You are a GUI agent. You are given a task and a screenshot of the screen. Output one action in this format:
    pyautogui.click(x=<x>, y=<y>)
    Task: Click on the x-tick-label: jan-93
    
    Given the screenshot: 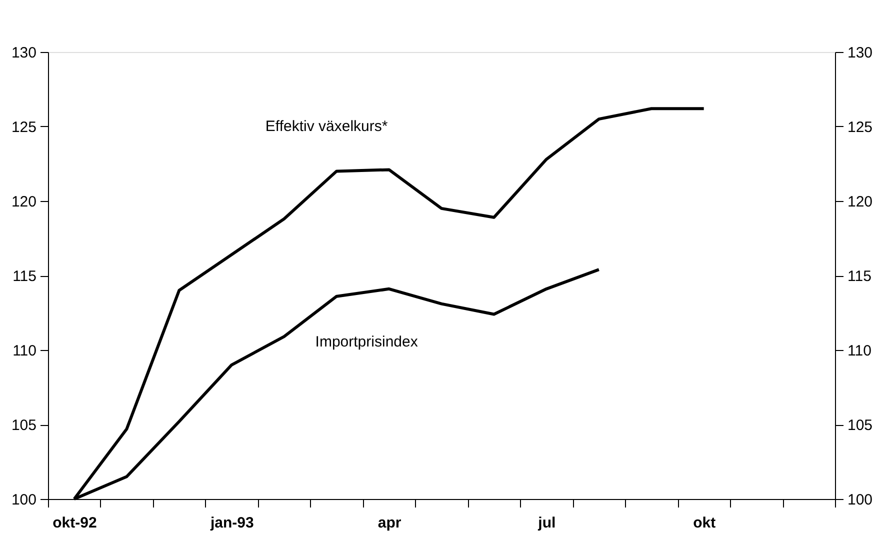 What is the action you would take?
    pyautogui.click(x=231, y=523)
    